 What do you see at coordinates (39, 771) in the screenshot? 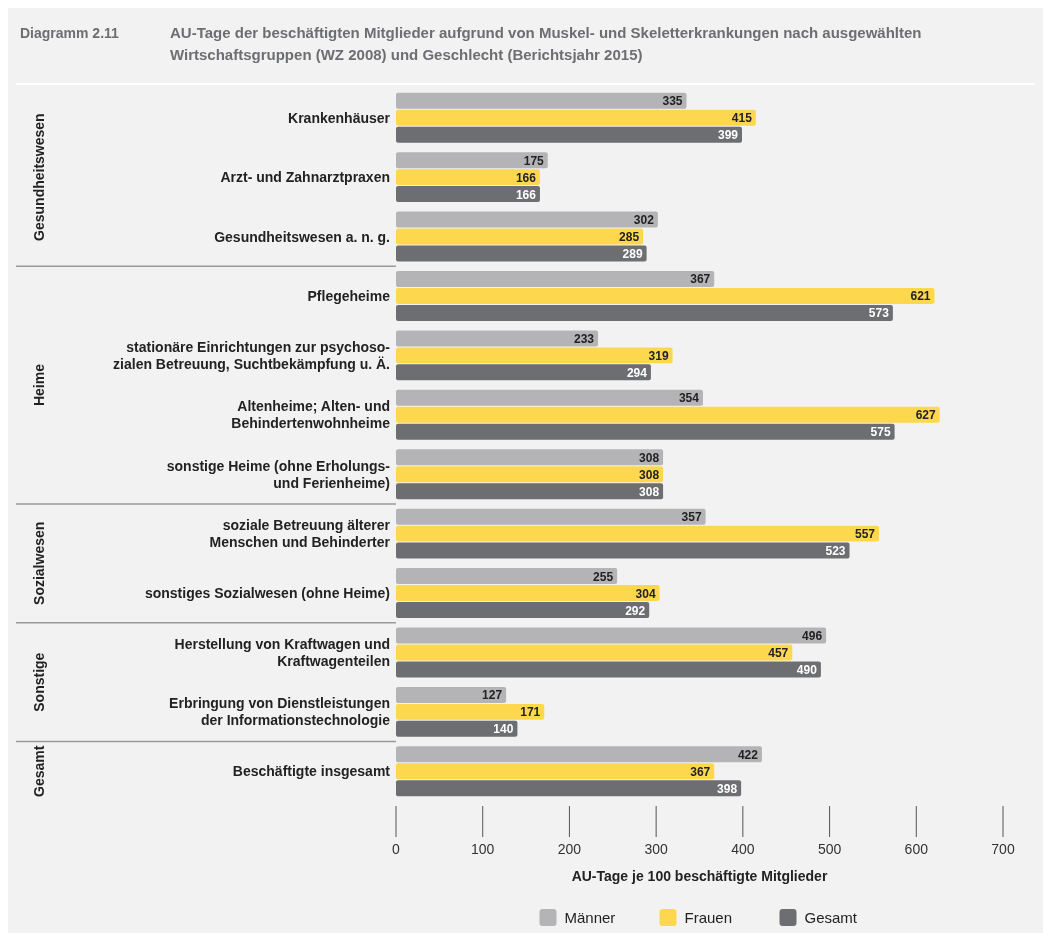
I see `text: Gesamt` at bounding box center [39, 771].